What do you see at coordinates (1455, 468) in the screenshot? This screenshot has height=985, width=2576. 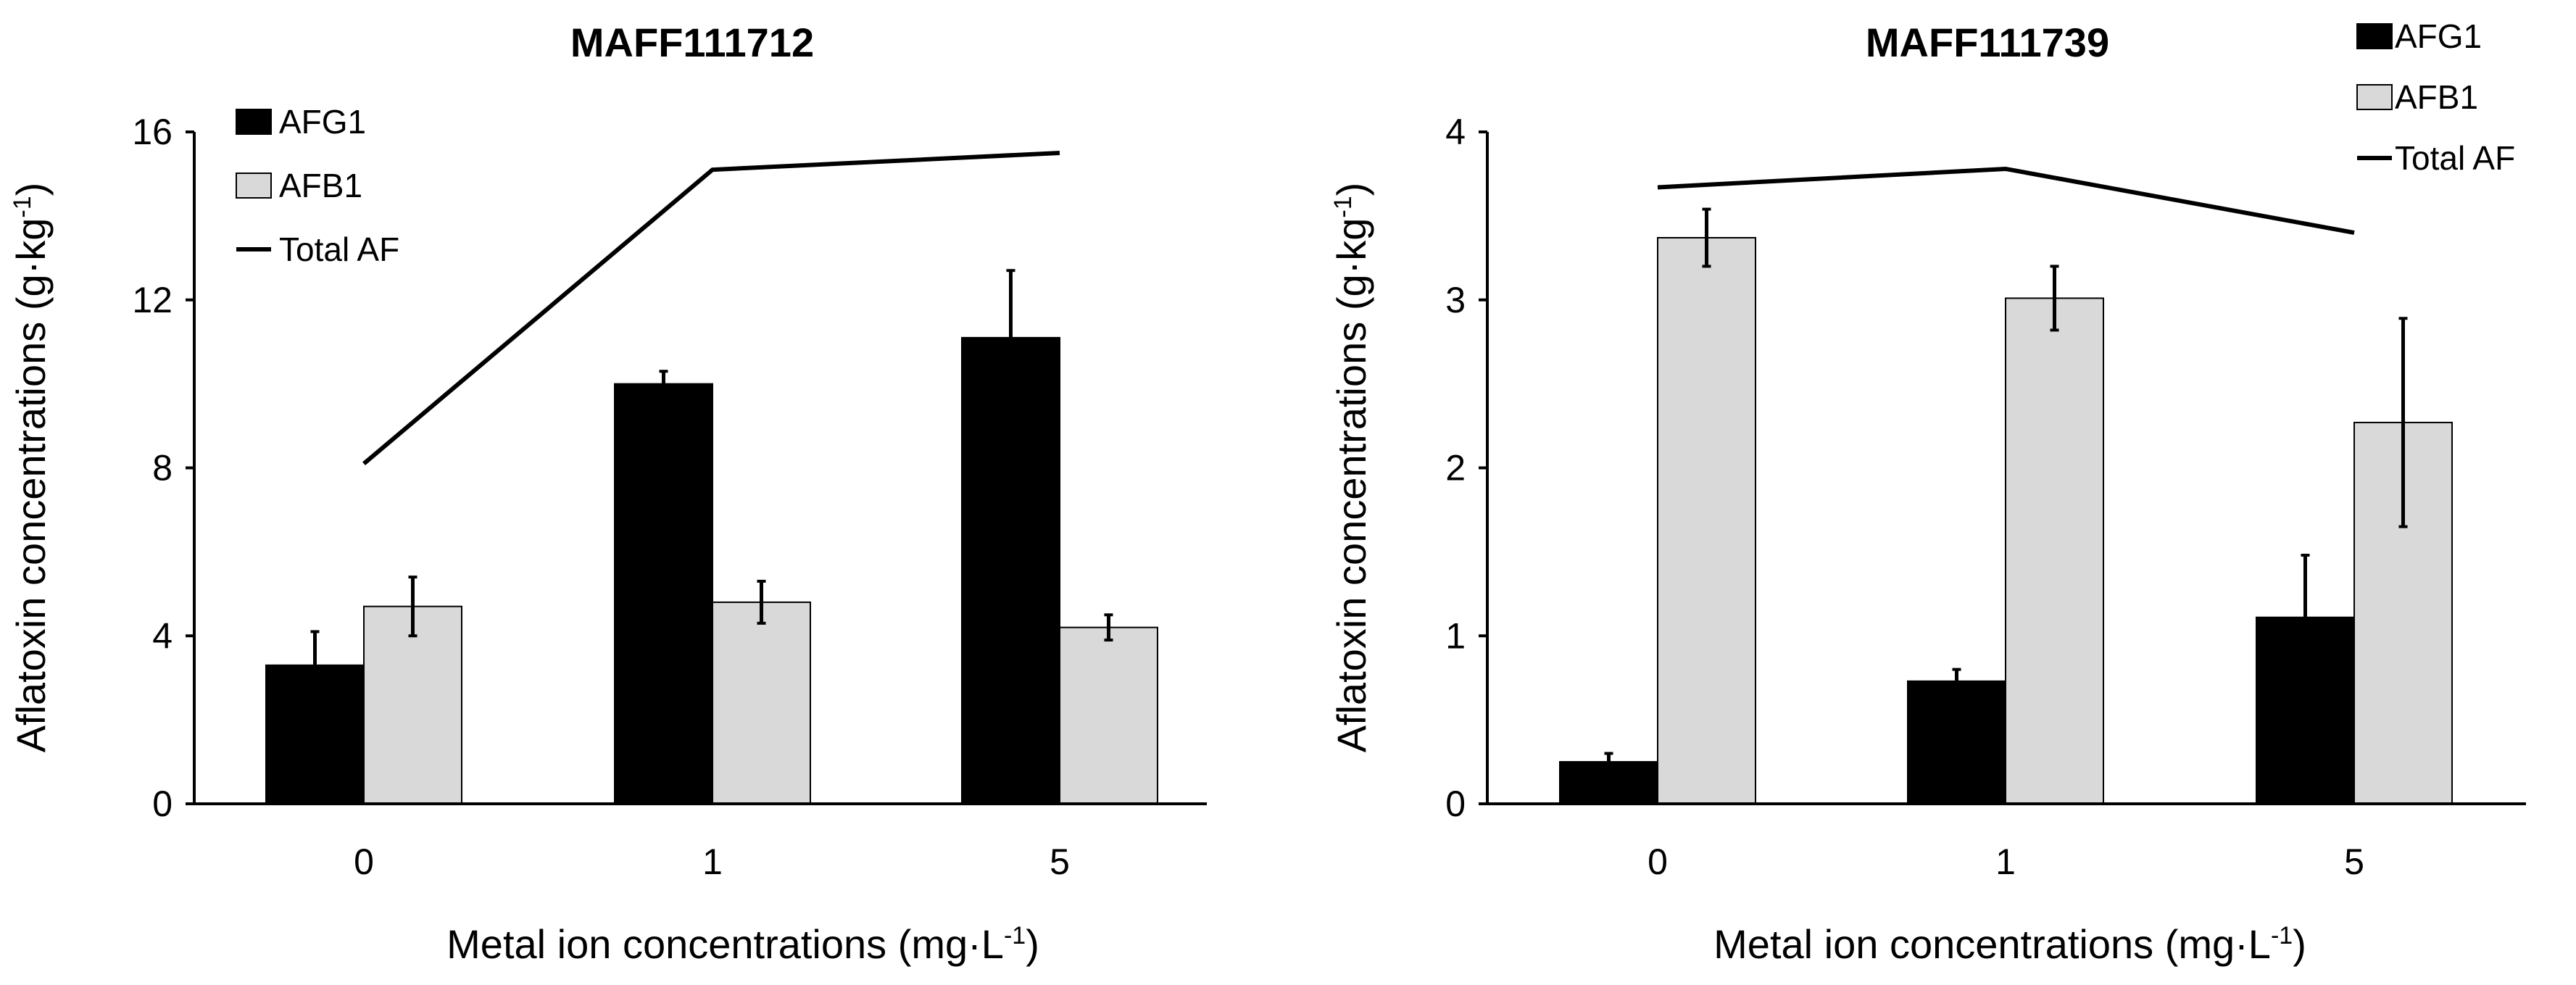 I see `y-tick-label: 2` at bounding box center [1455, 468].